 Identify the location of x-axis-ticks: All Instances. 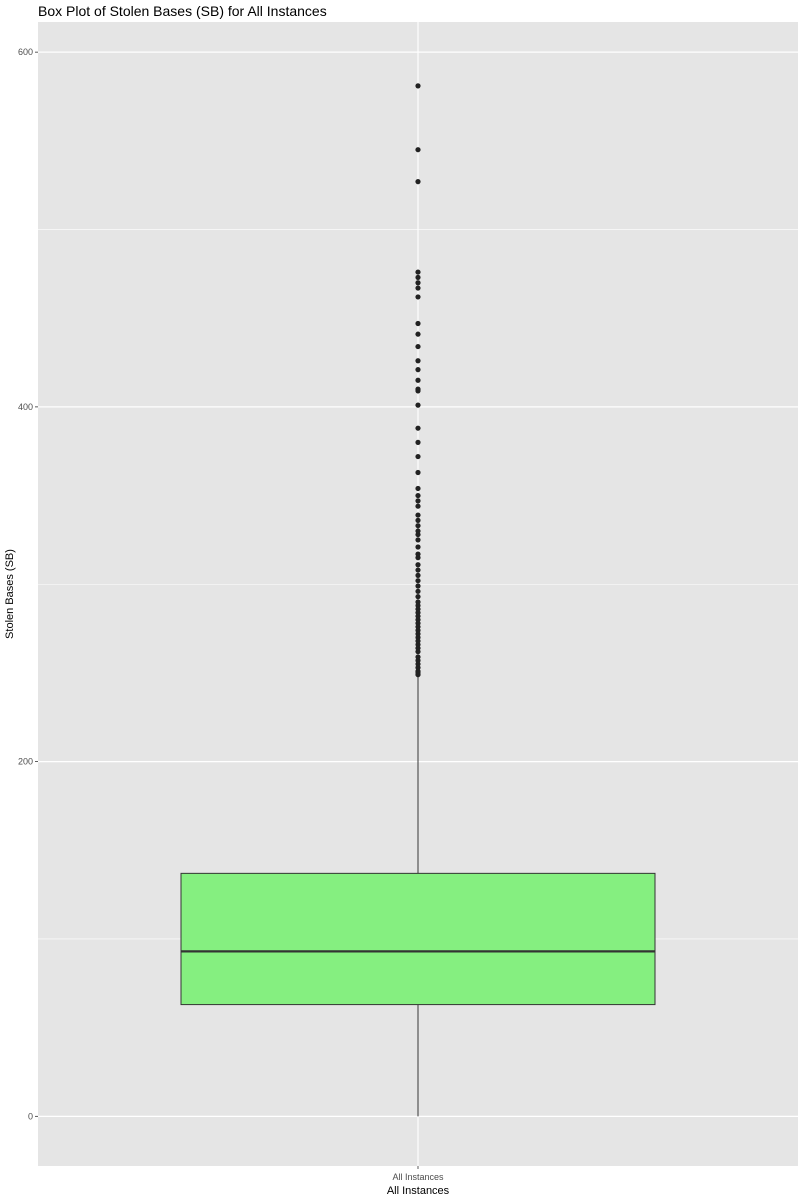
(418, 1174).